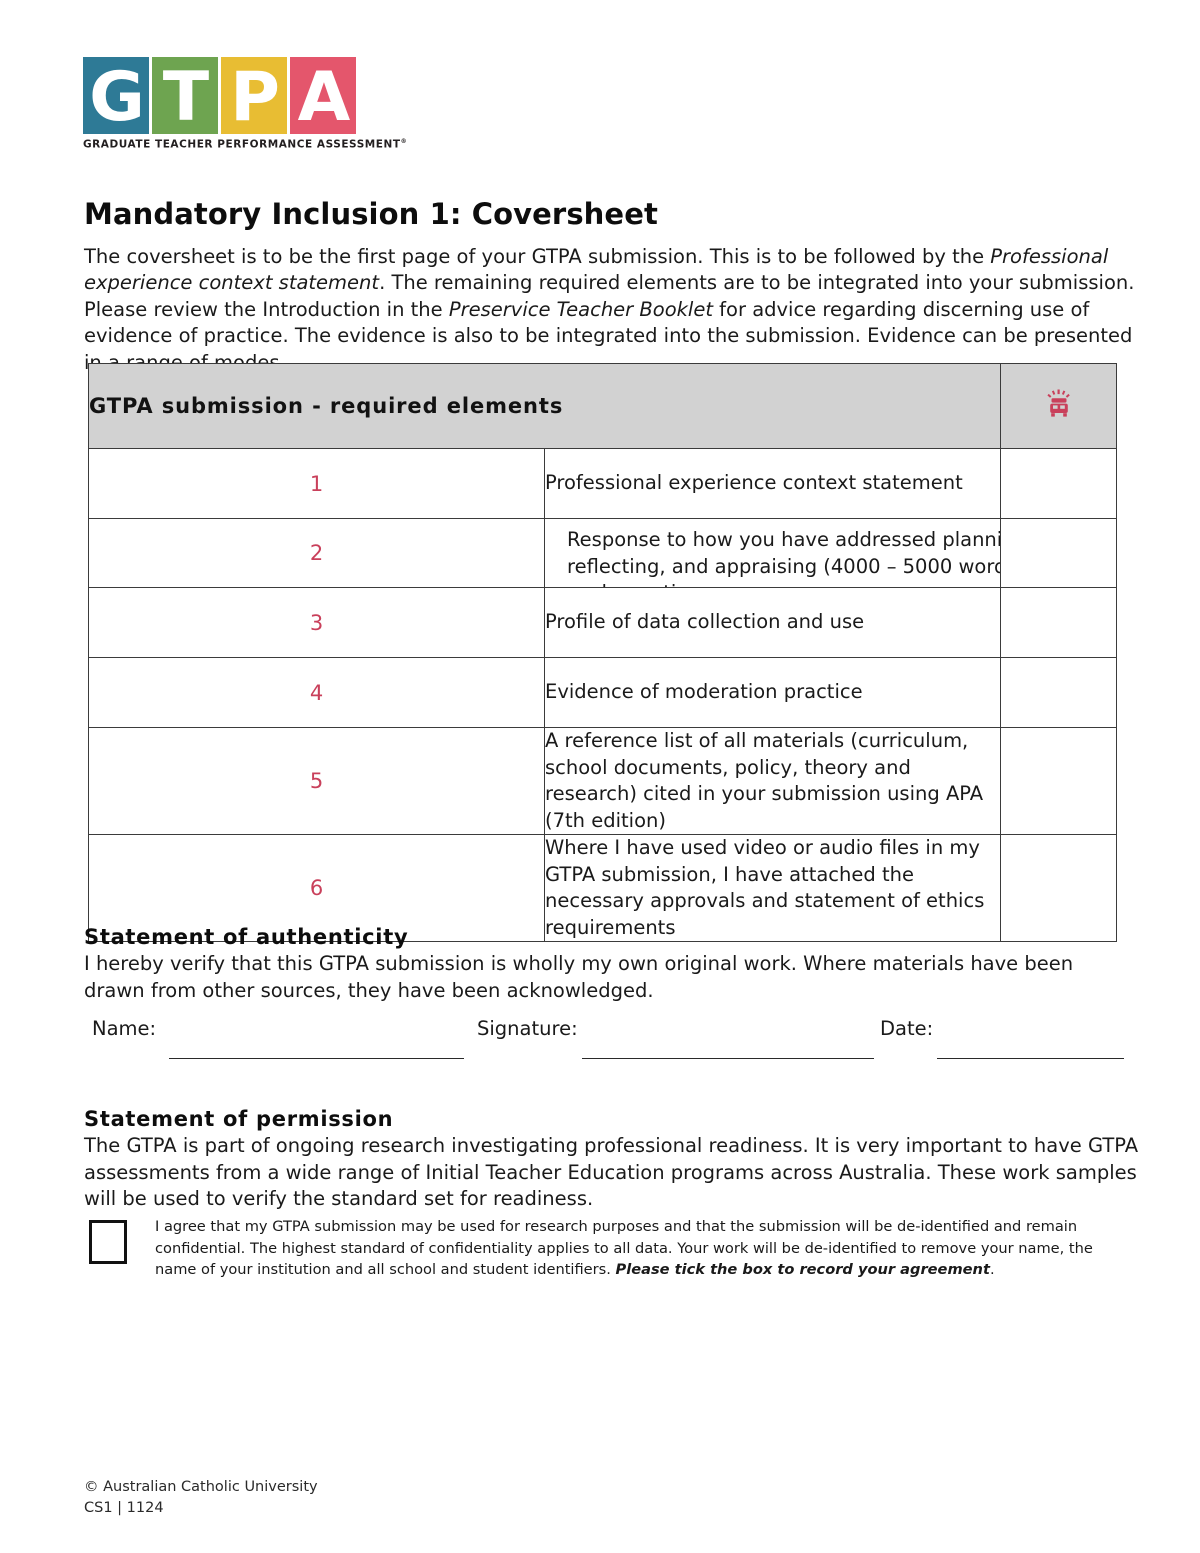  I want to click on row-description: Profile of data collection and use, so click(772, 622).